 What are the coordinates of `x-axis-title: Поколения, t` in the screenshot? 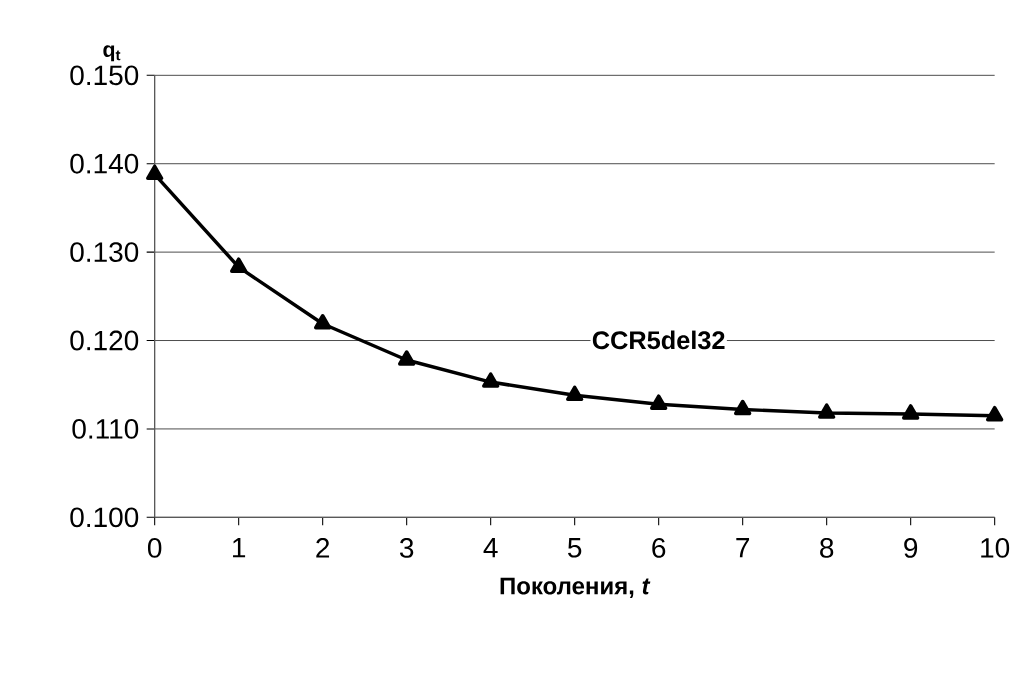 It's located at (575, 587).